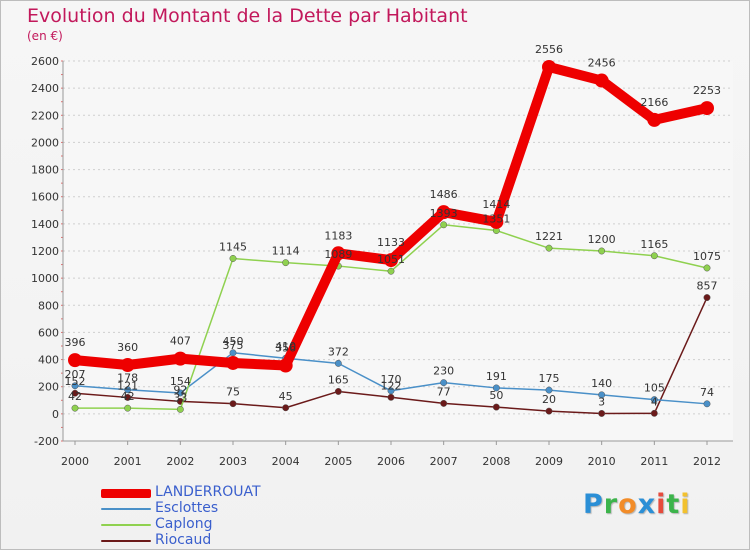  What do you see at coordinates (45, 197) in the screenshot?
I see `y-tick-label: 1600` at bounding box center [45, 197].